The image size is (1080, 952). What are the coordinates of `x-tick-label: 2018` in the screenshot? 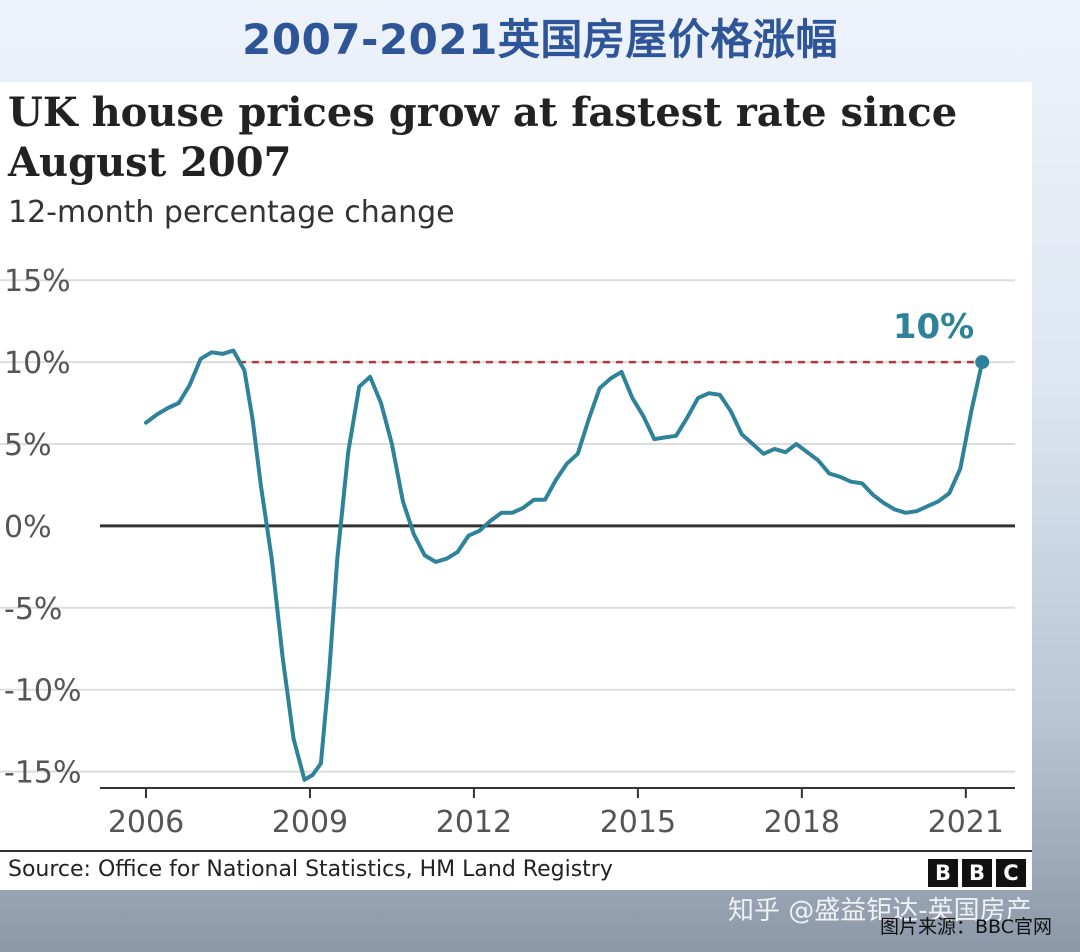 It's located at (802, 822).